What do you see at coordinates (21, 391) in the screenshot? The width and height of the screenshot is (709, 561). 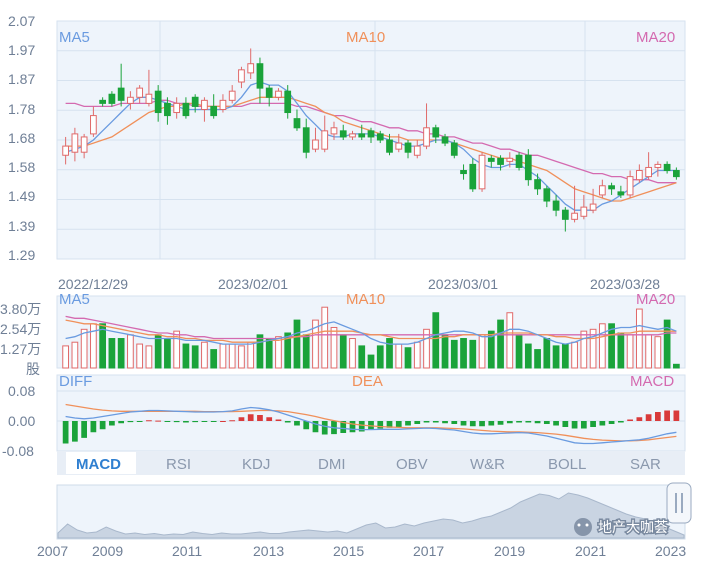 I see `macd-y-tick: 0.08` at bounding box center [21, 391].